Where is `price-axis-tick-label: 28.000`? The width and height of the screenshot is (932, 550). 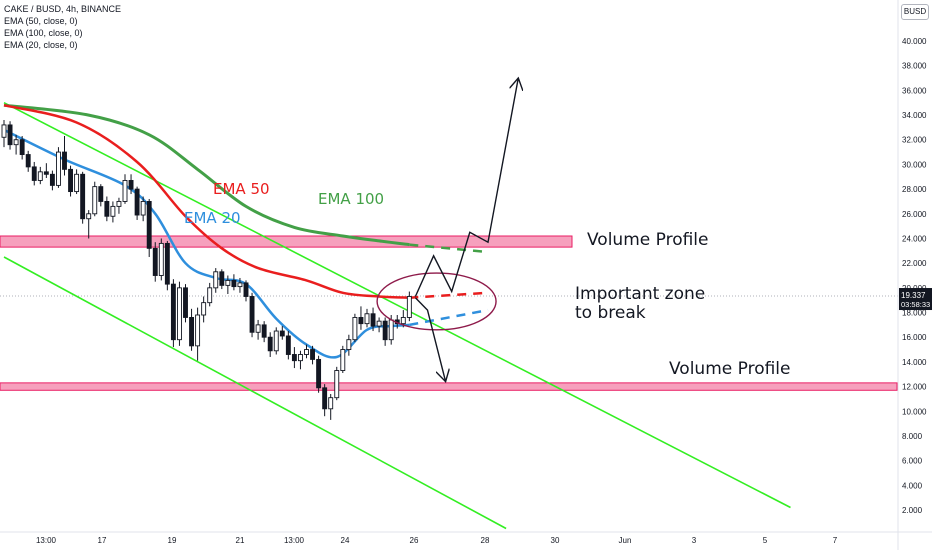
price-axis-tick-label: 28.000 is located at coordinates (914, 189).